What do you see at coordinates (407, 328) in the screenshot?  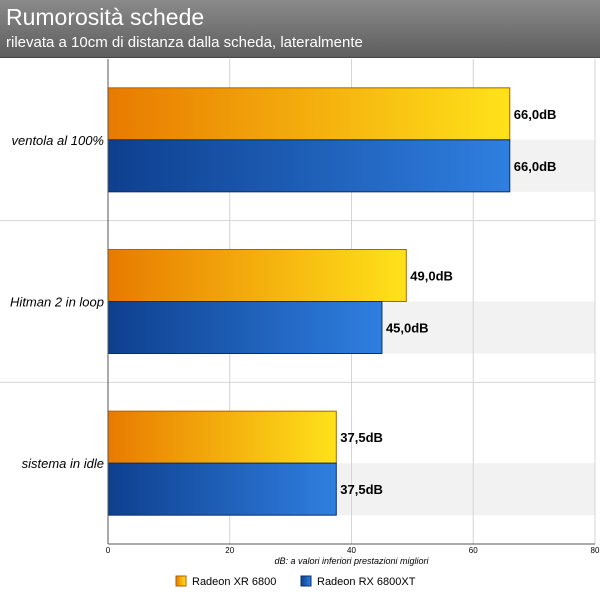 I see `data-label: 45,0dB` at bounding box center [407, 328].